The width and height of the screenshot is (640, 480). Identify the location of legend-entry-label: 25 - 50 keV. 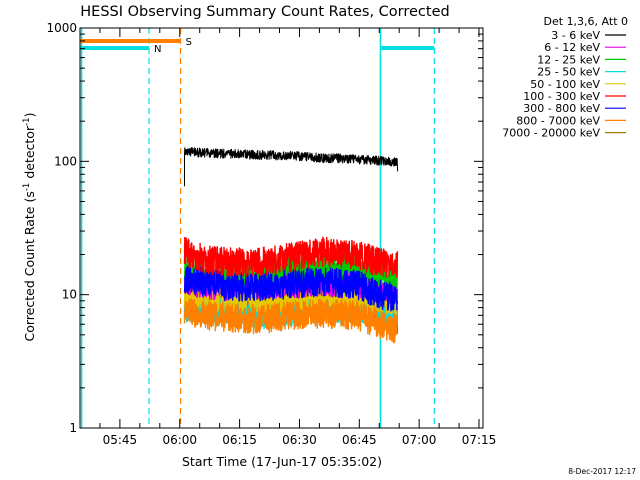
(568, 72).